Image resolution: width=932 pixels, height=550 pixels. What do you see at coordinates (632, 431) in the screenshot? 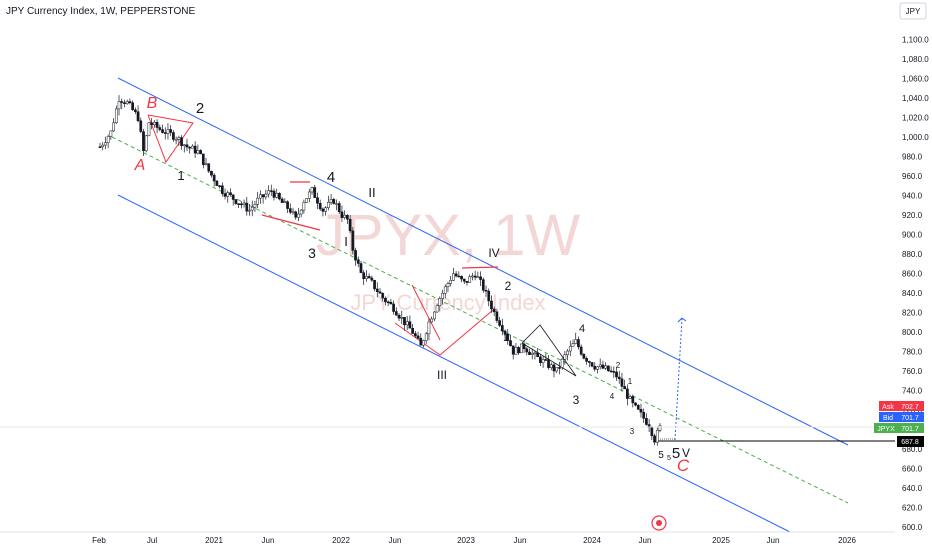
I see `wave-label: 3` at bounding box center [632, 431].